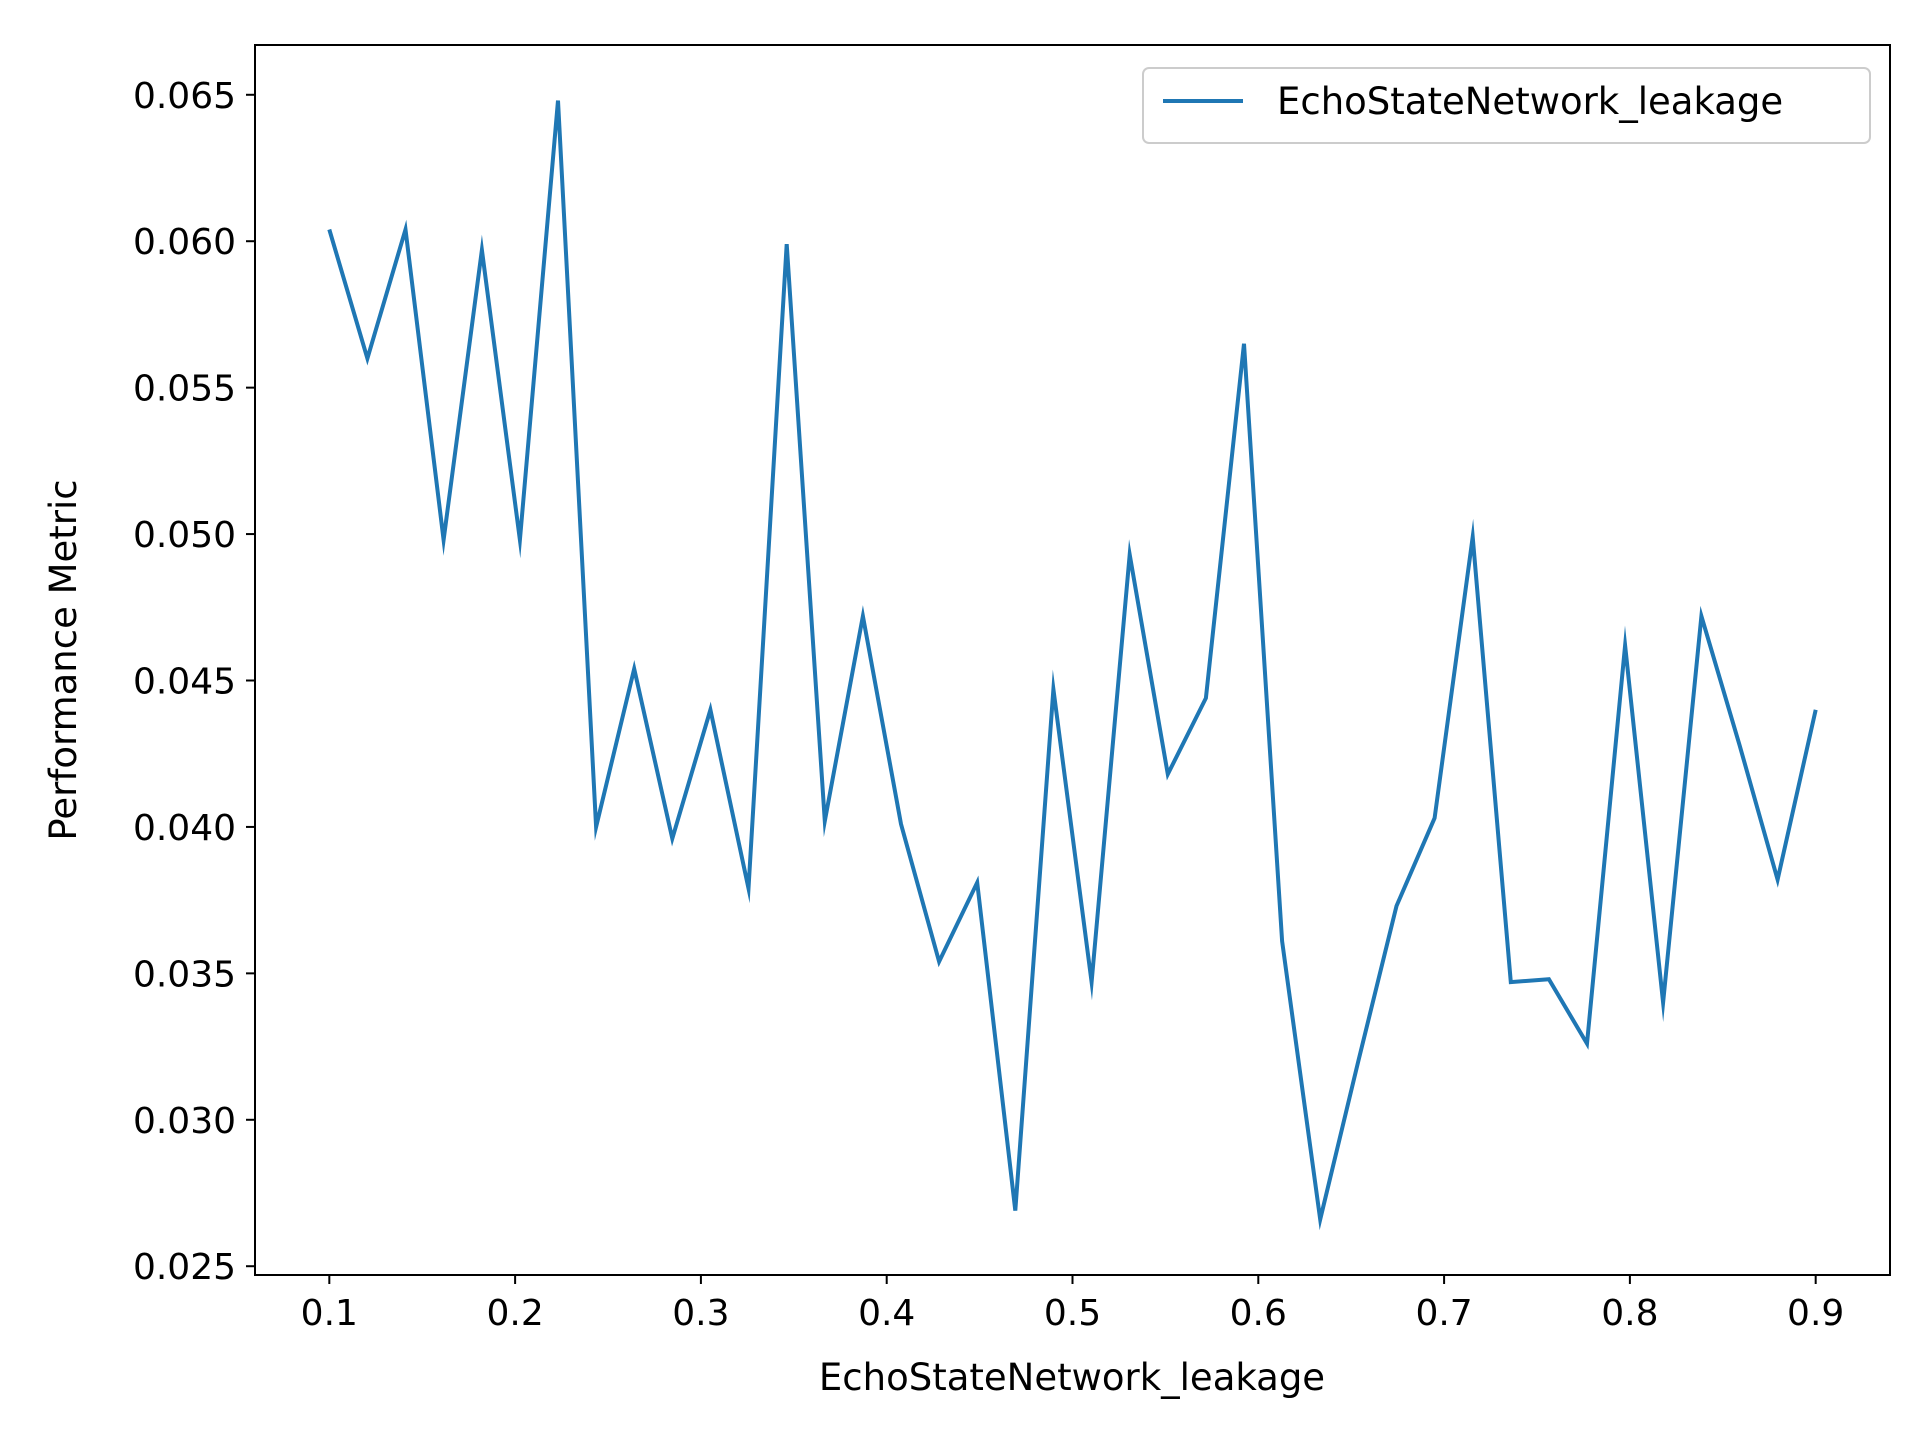  Describe the element at coordinates (1072, 1313) in the screenshot. I see `x-tick-label: 0.5` at that location.